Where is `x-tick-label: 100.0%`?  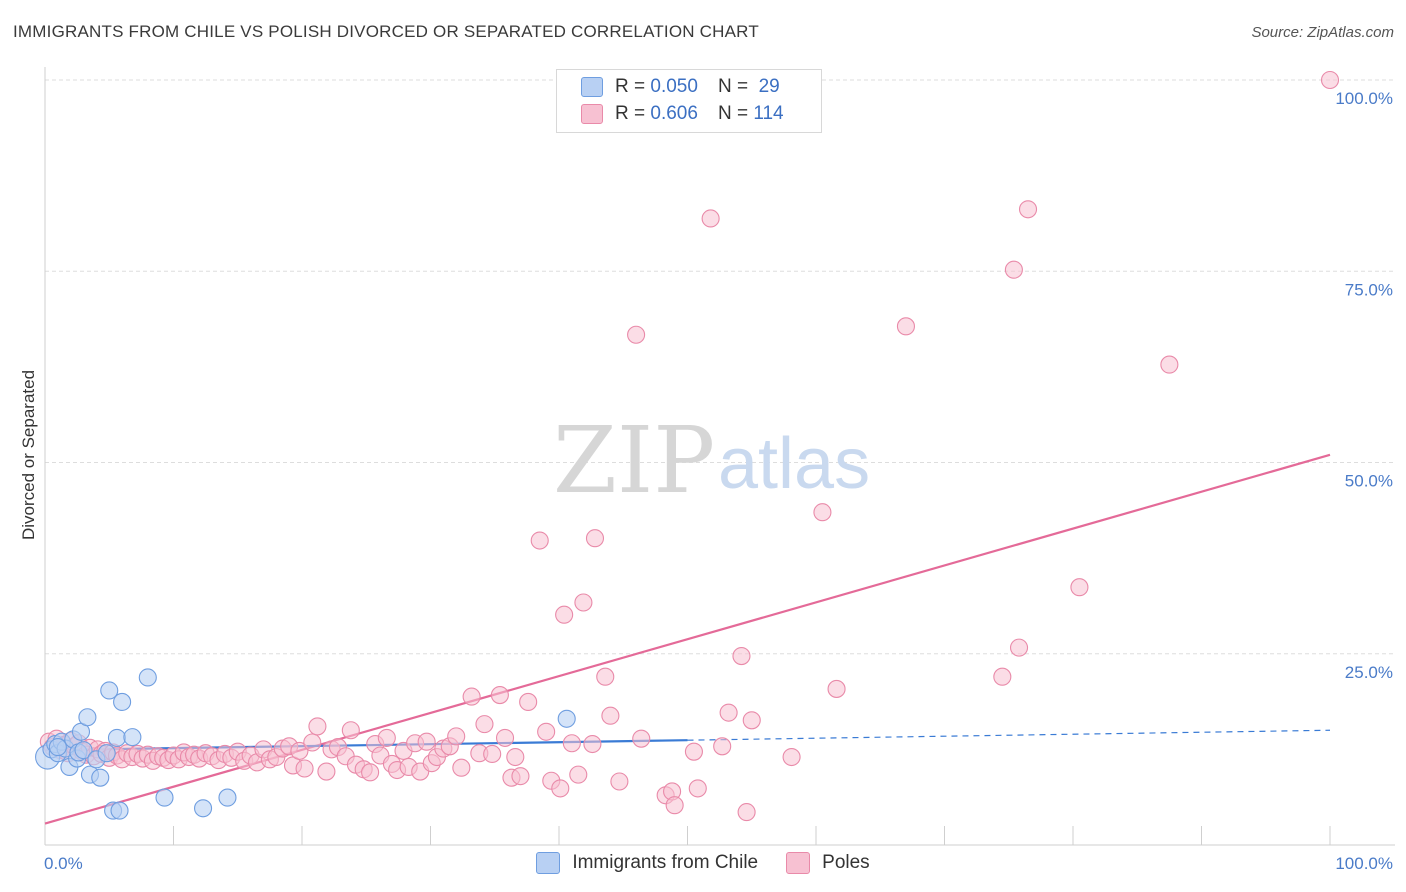
x-tick-label: 100.0% is located at coordinates (1364, 863).